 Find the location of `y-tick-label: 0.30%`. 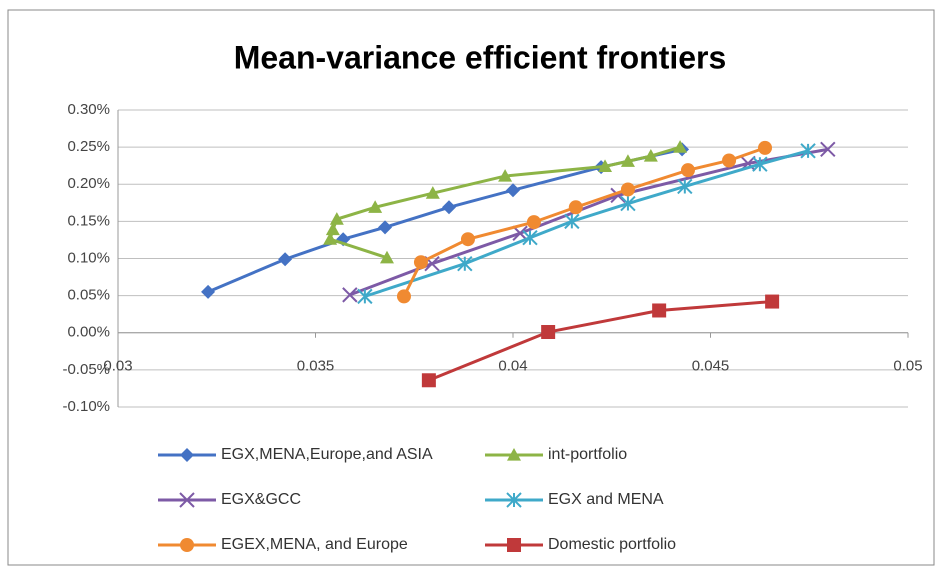

y-tick-label: 0.30% is located at coordinates (88, 109).